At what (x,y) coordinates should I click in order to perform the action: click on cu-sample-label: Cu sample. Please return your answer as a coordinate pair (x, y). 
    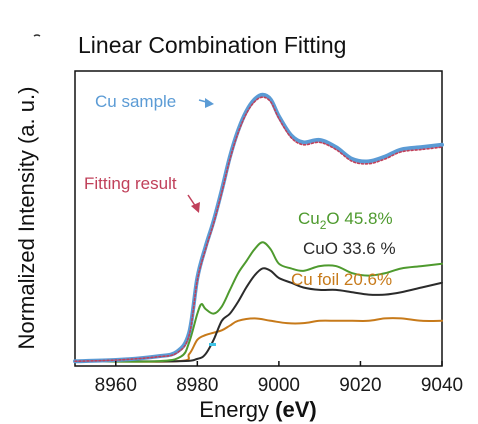
    Looking at the image, I should click on (135, 101).